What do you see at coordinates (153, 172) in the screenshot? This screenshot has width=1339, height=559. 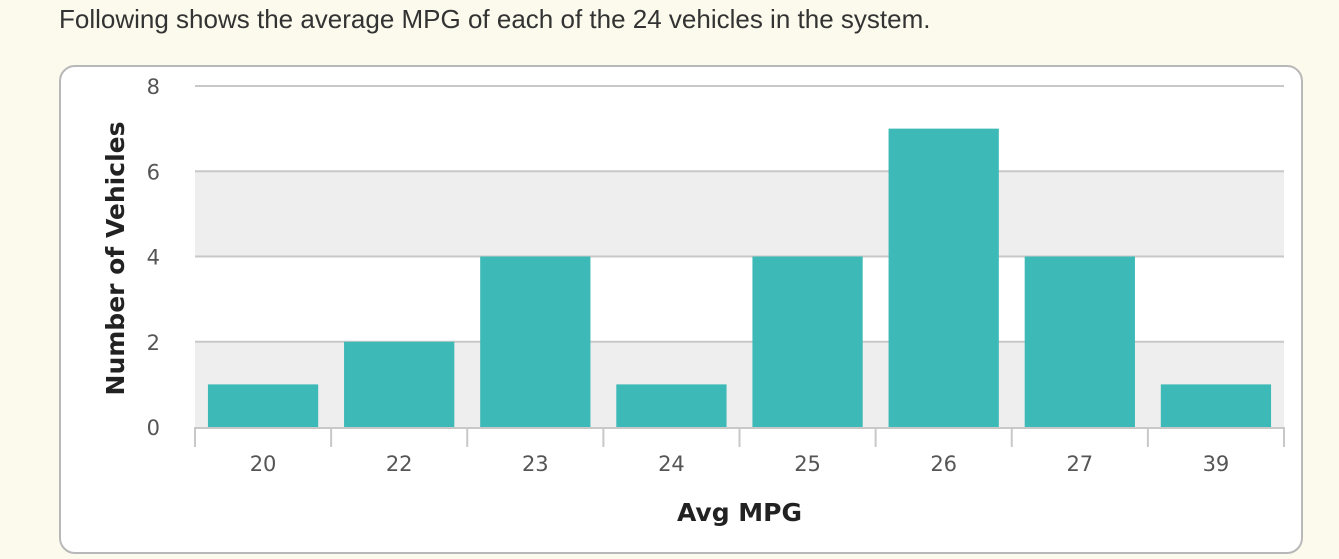 I see `y-tick-label: 6` at bounding box center [153, 172].